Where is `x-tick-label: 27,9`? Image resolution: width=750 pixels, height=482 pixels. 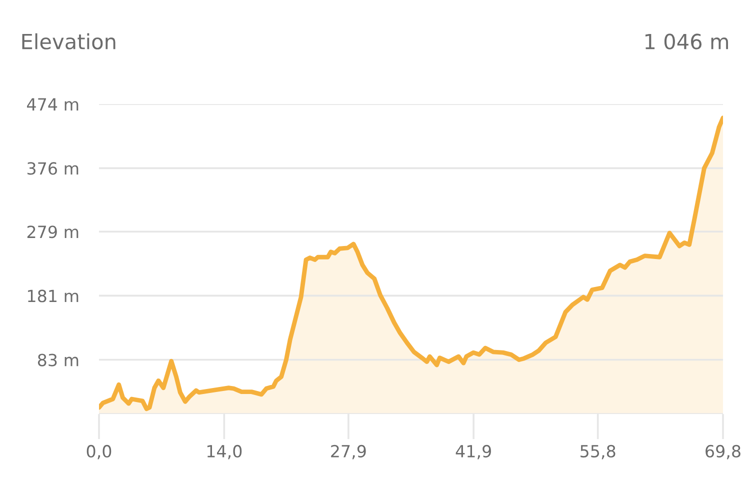 x-tick-label: 27,9 is located at coordinates (348, 452).